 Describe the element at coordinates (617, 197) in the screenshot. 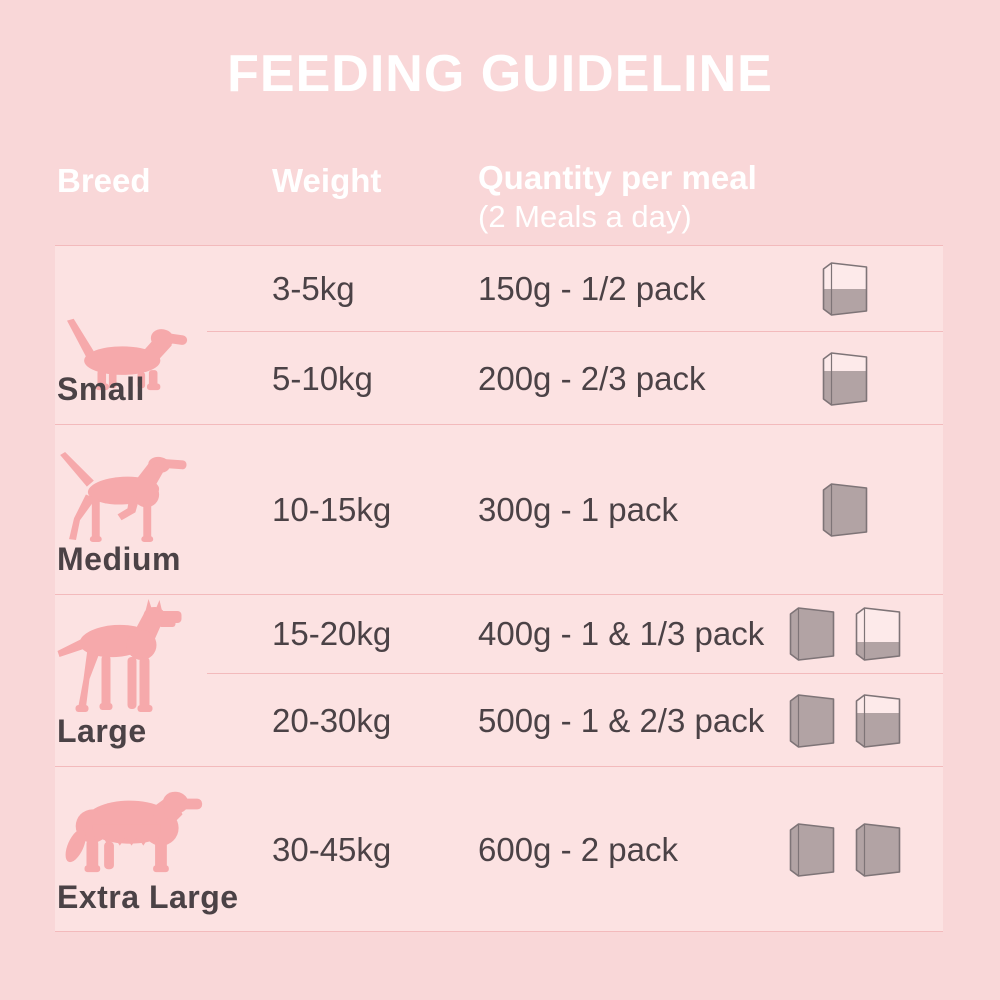

I see `column-header-quantity: Quantity per meal (2 Meals a day)` at that location.